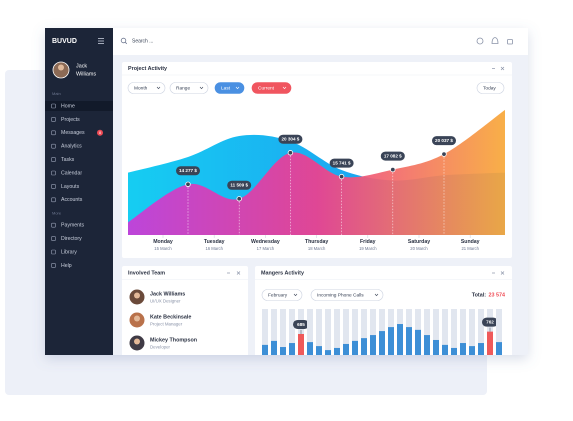 This screenshot has height=421, width=573. I want to click on filter-label: February, so click(278, 295).